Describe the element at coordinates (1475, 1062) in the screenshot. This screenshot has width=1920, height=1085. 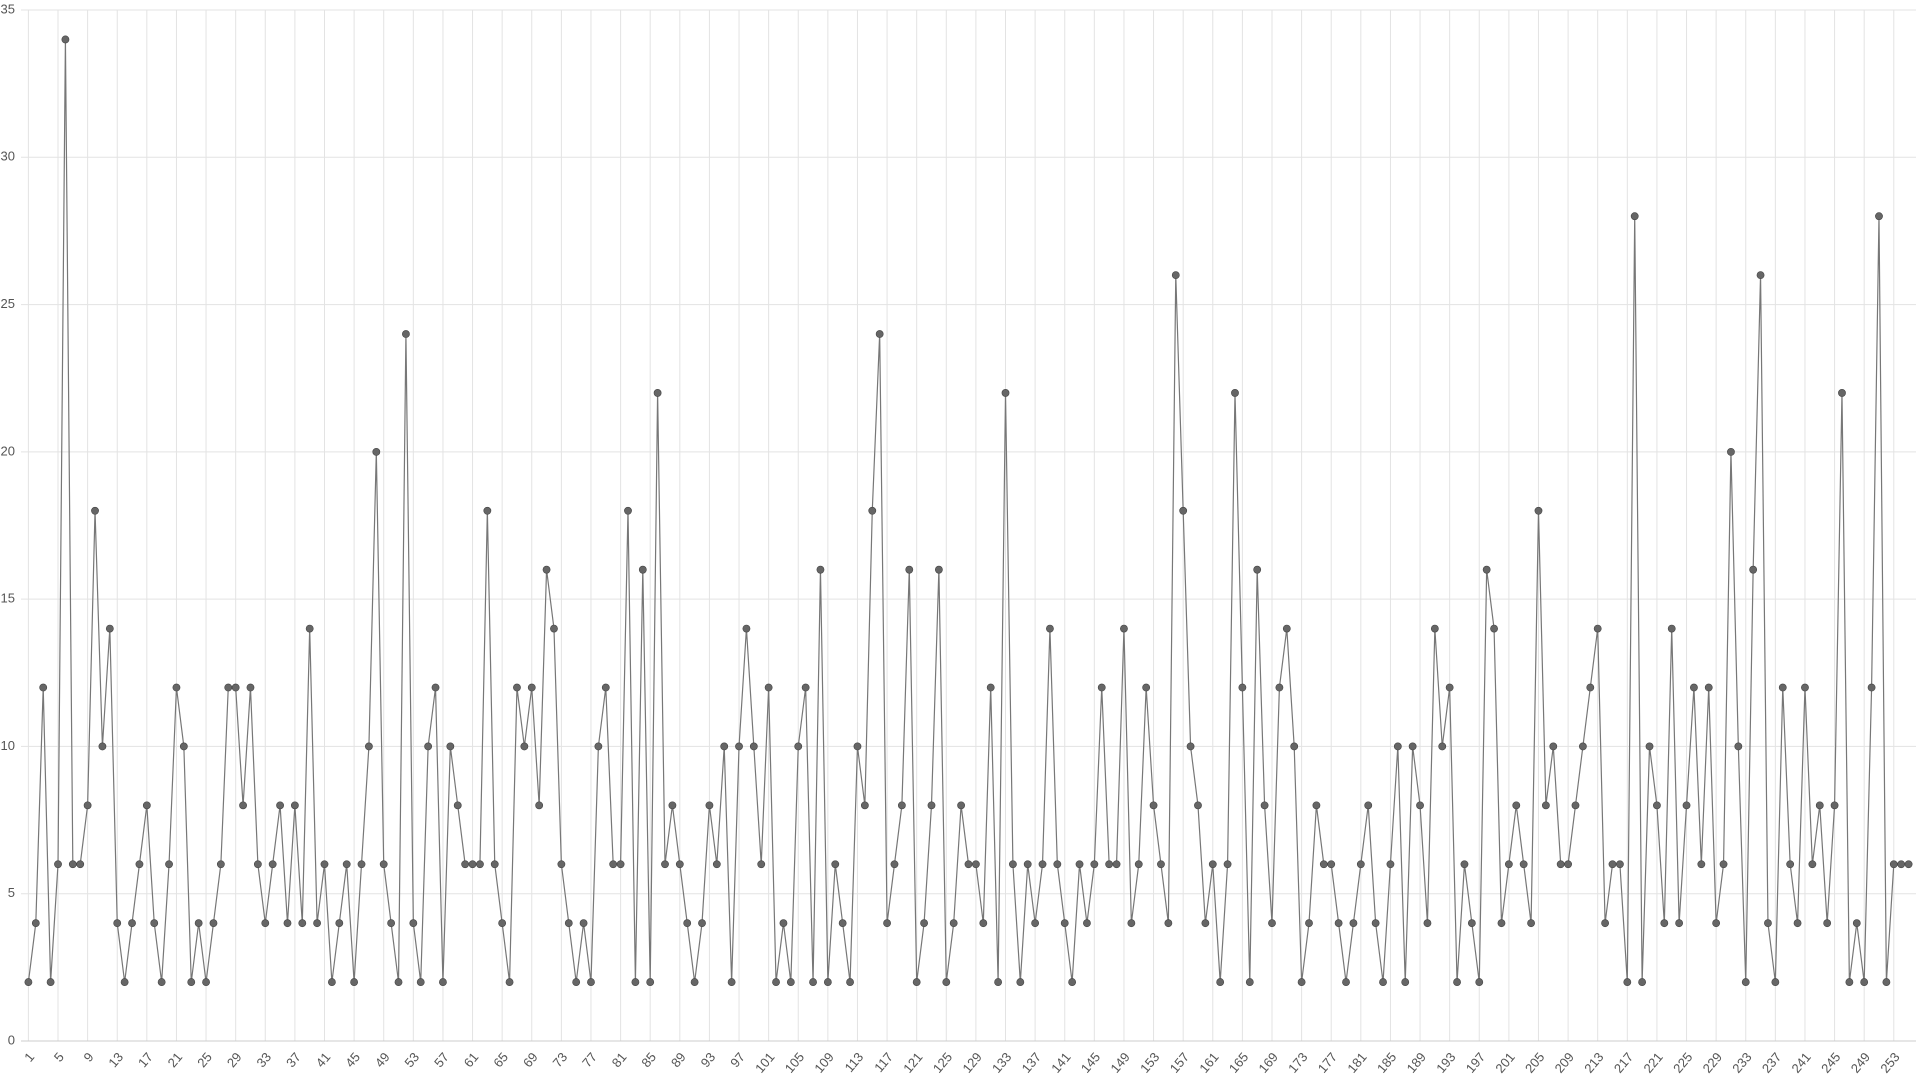
I see `x-tick-label: 197` at that location.